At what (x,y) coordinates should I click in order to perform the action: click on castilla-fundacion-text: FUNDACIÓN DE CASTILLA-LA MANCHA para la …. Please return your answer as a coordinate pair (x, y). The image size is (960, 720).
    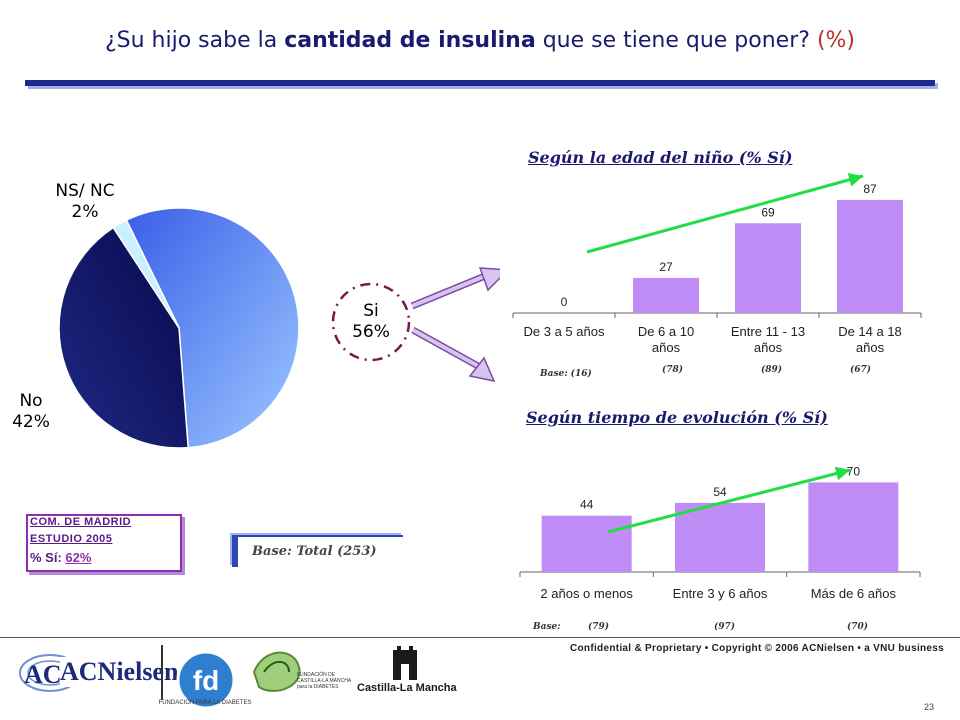
    Looking at the image, I should click on (324, 681).